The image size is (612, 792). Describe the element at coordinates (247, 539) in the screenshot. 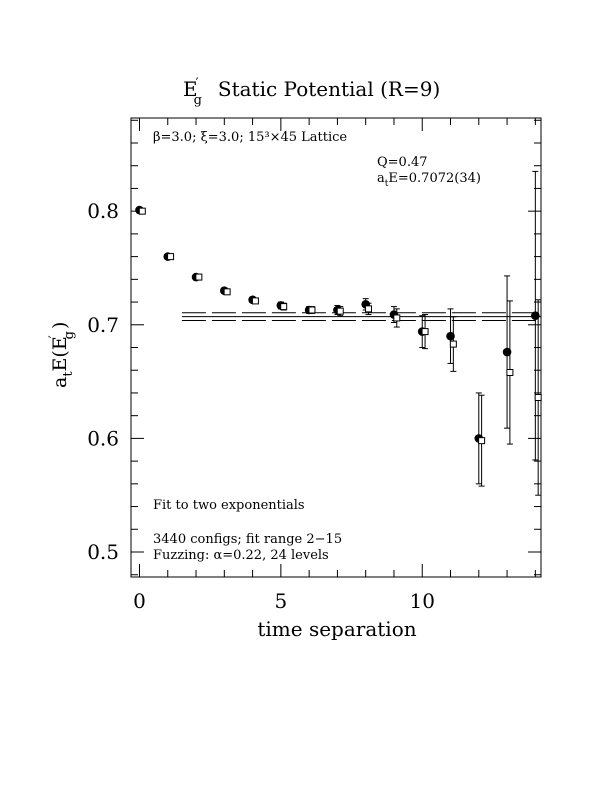

I see `configs-annotation: 3440 configs; fit range 2−15` at that location.